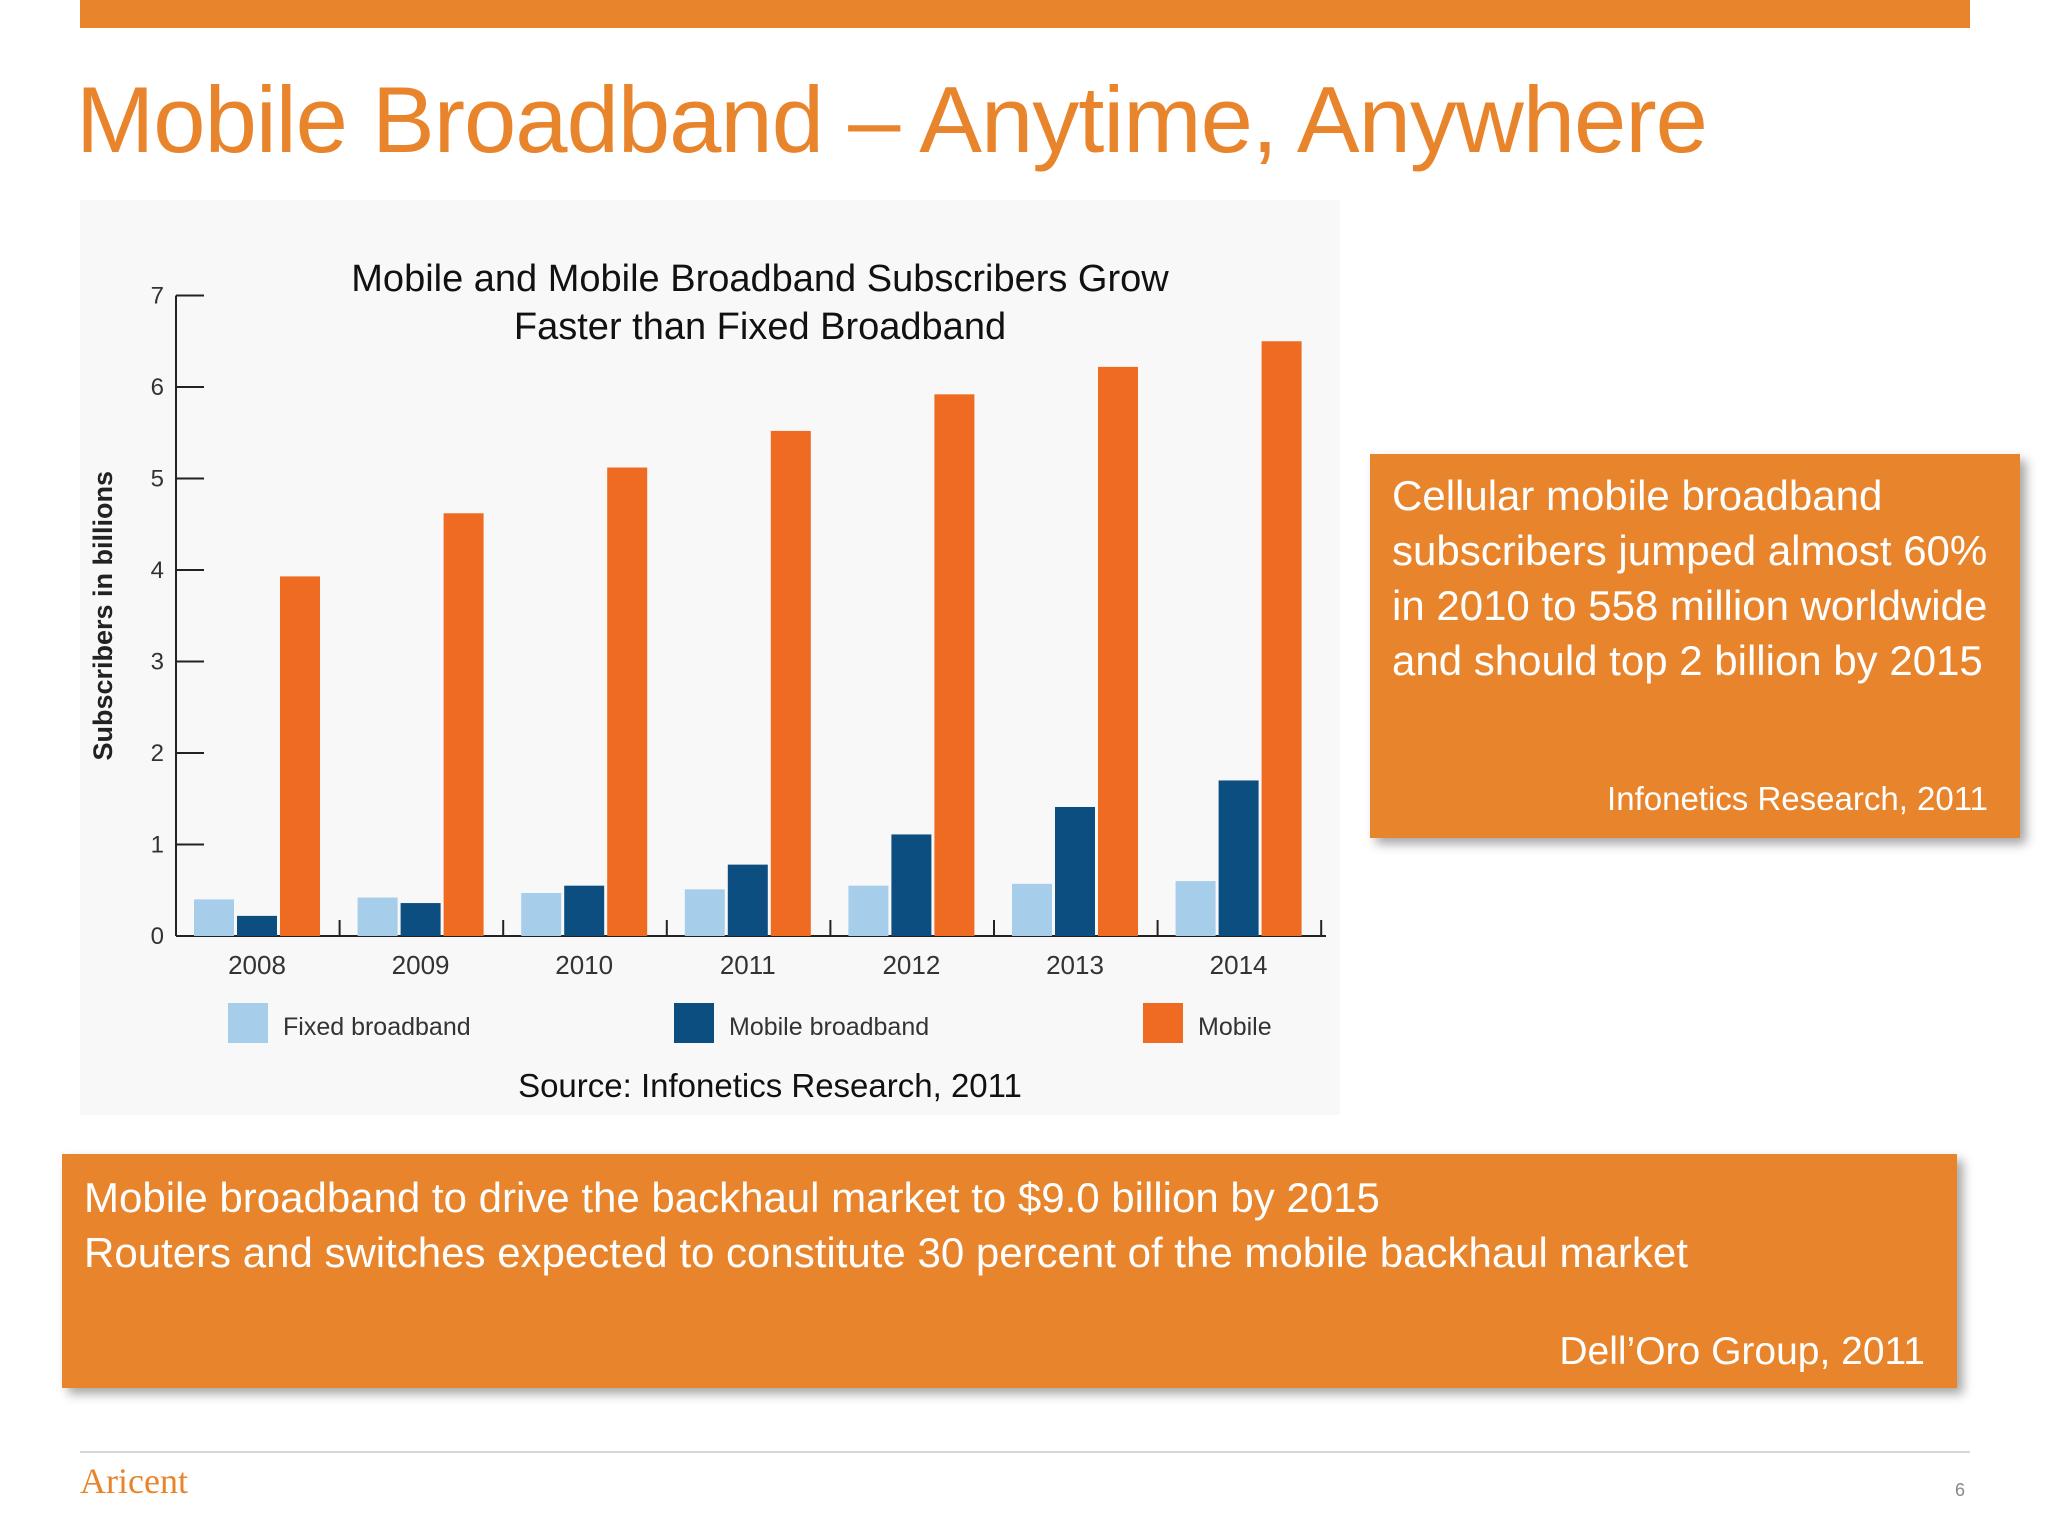 The height and width of the screenshot is (1536, 2048). I want to click on chart-source: Source: Infonetics Research, 2011, so click(770, 1085).